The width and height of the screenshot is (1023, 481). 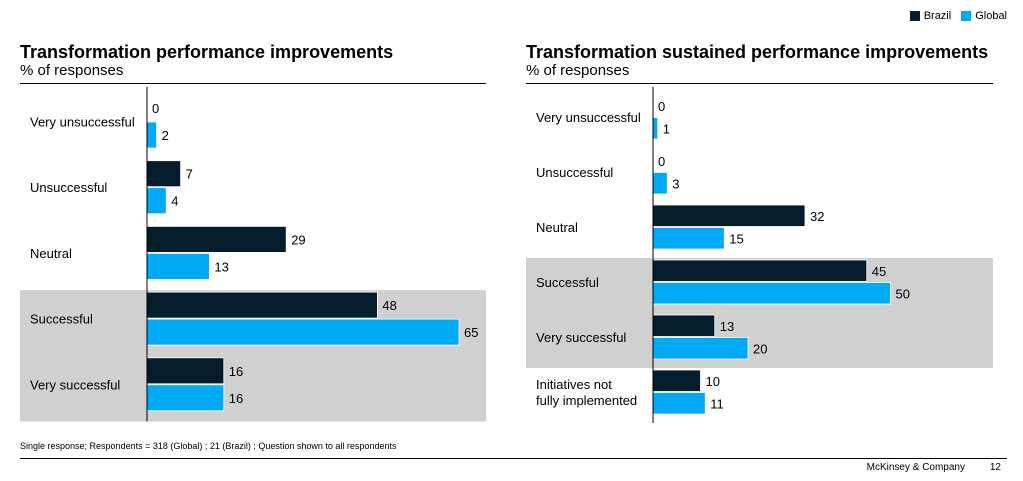 What do you see at coordinates (937, 16) in the screenshot?
I see `legend-label-brazil: Brazil` at bounding box center [937, 16].